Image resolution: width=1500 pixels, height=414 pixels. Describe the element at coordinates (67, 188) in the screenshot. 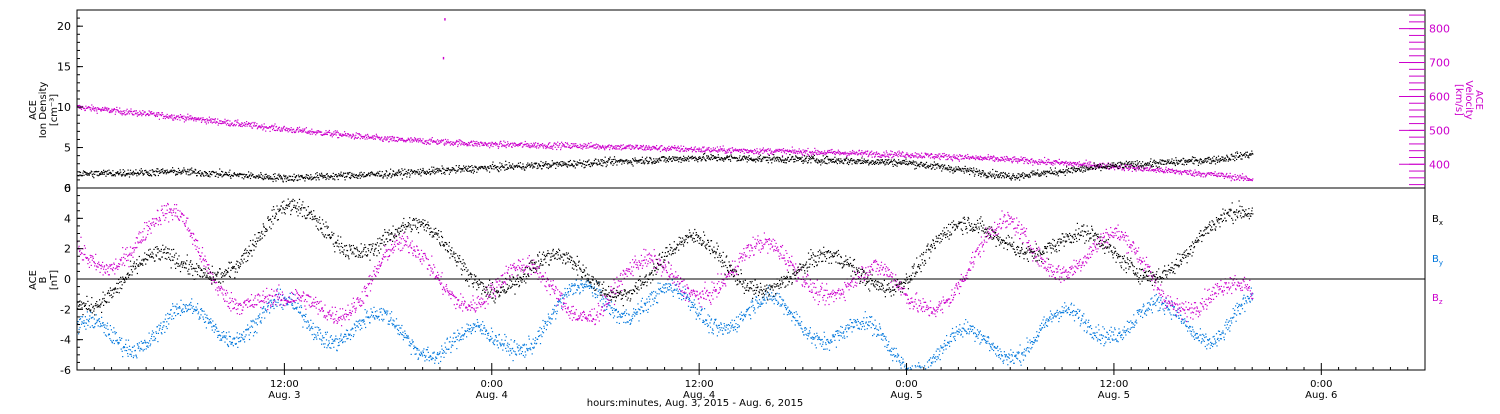

I see `b-tick-label-6: 6` at that location.